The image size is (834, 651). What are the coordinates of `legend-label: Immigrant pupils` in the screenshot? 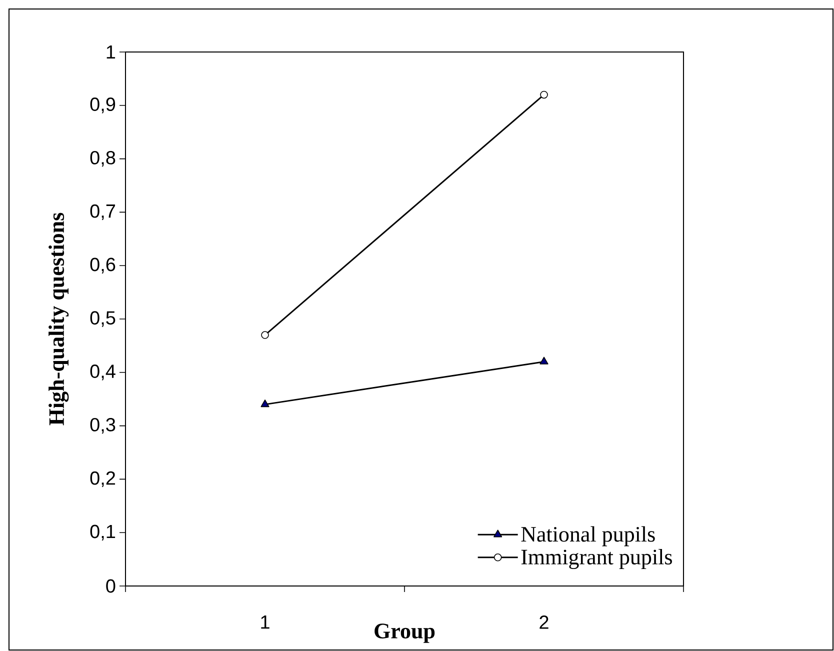 It's located at (596, 559).